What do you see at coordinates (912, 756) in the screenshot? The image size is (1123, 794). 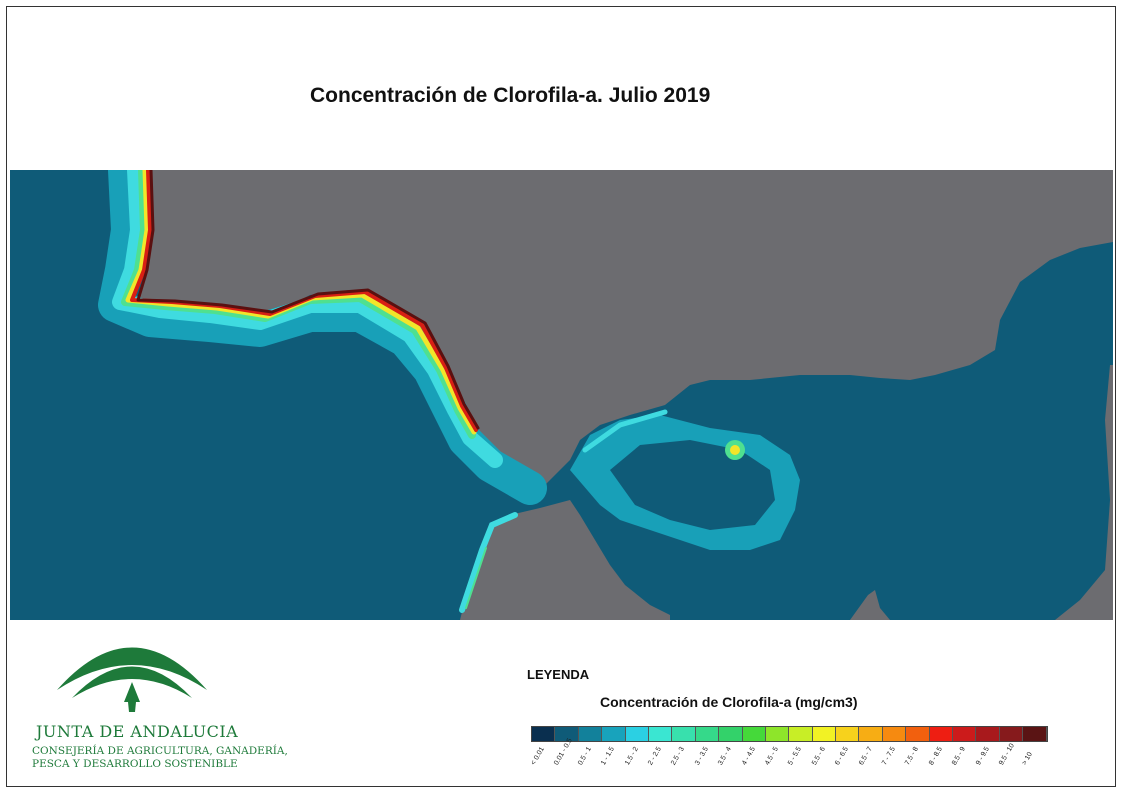 I see `legend-label: 7.5 - 8` at bounding box center [912, 756].